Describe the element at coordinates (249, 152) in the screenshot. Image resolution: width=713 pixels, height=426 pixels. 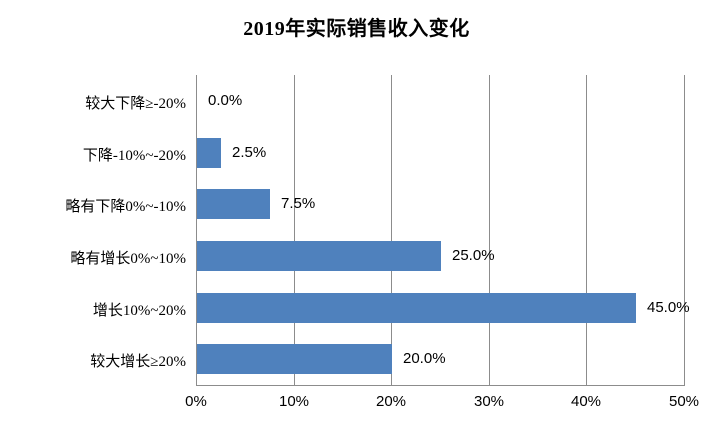
I see `data-label: 2.5%` at that location.